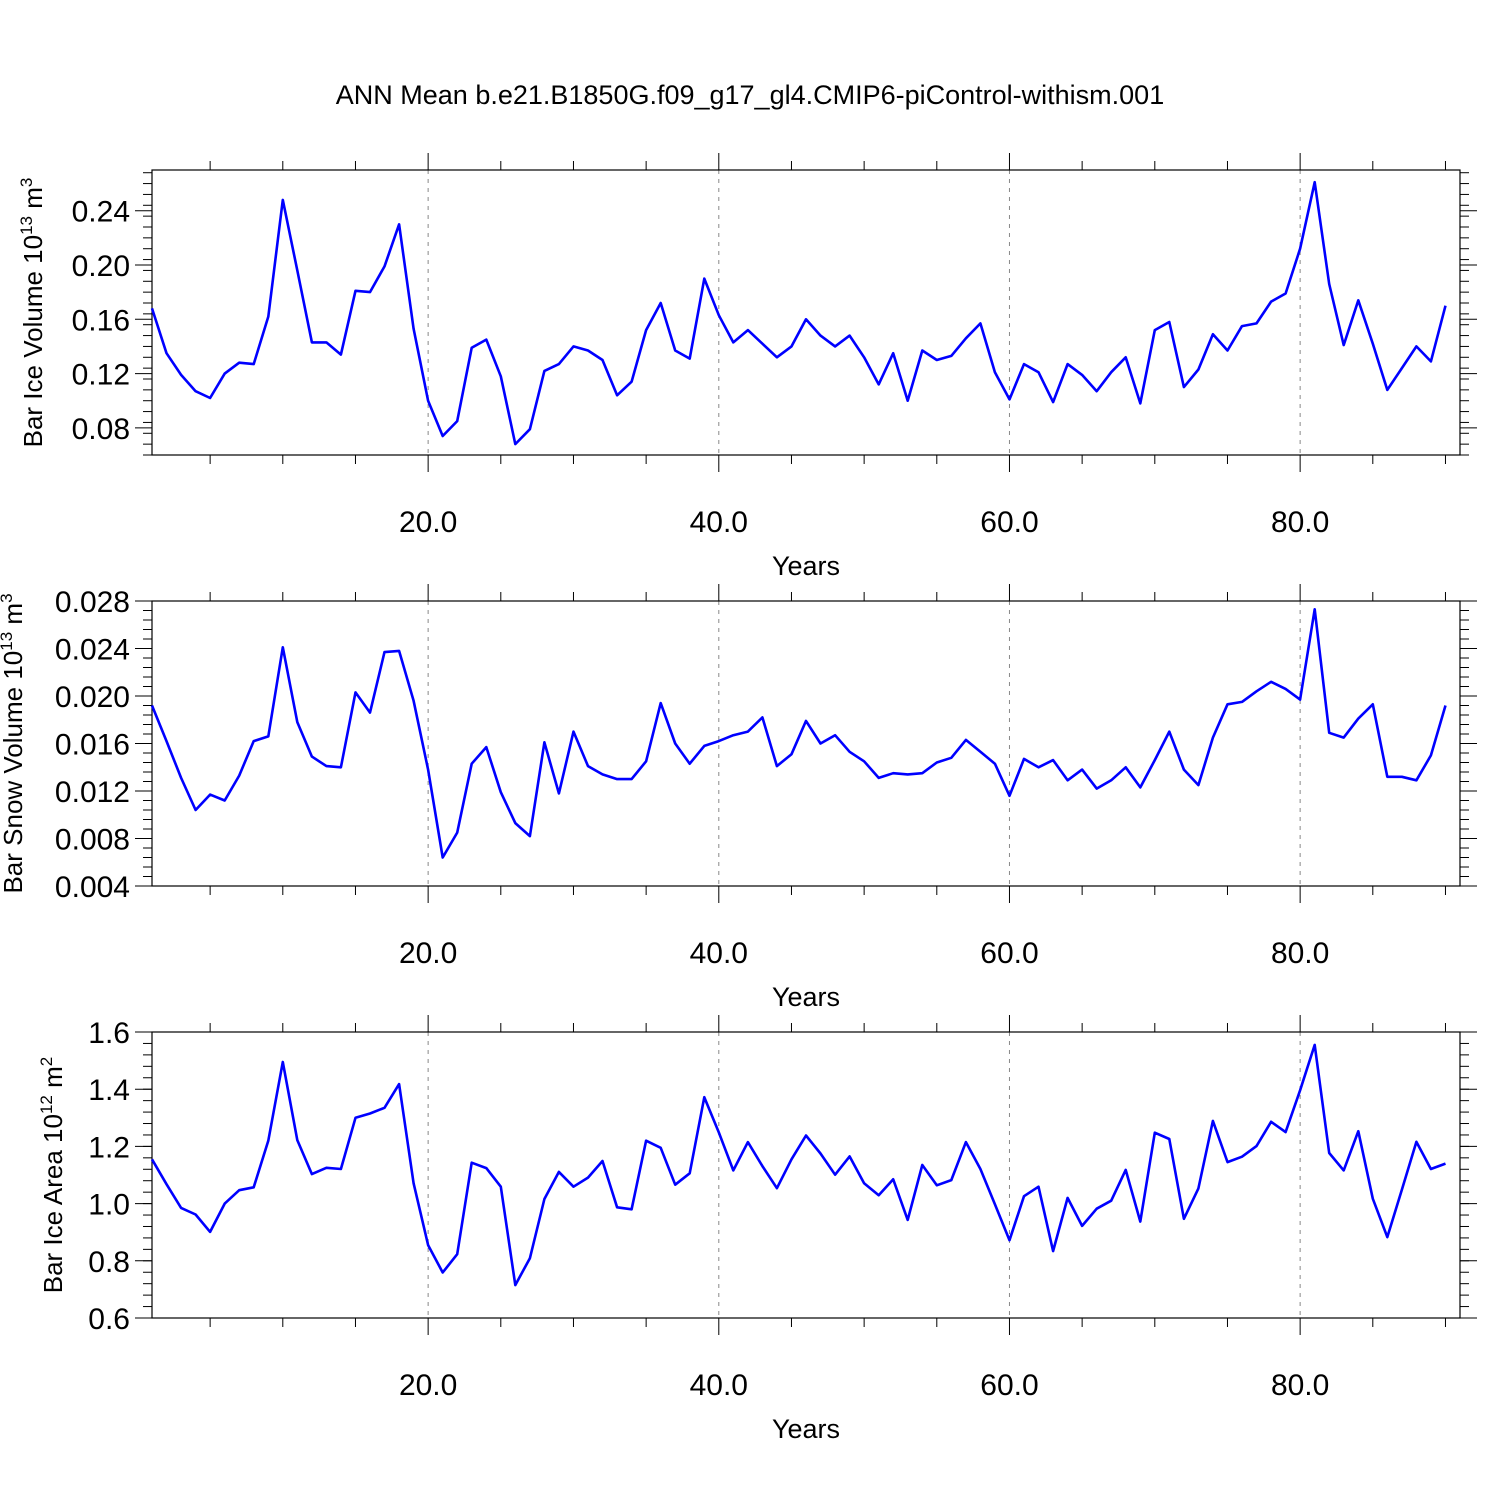 This screenshot has width=1500, height=1500. Describe the element at coordinates (52, 1175) in the screenshot. I see `y-axis-title: Bar Ice Area 1012 m2` at that location.